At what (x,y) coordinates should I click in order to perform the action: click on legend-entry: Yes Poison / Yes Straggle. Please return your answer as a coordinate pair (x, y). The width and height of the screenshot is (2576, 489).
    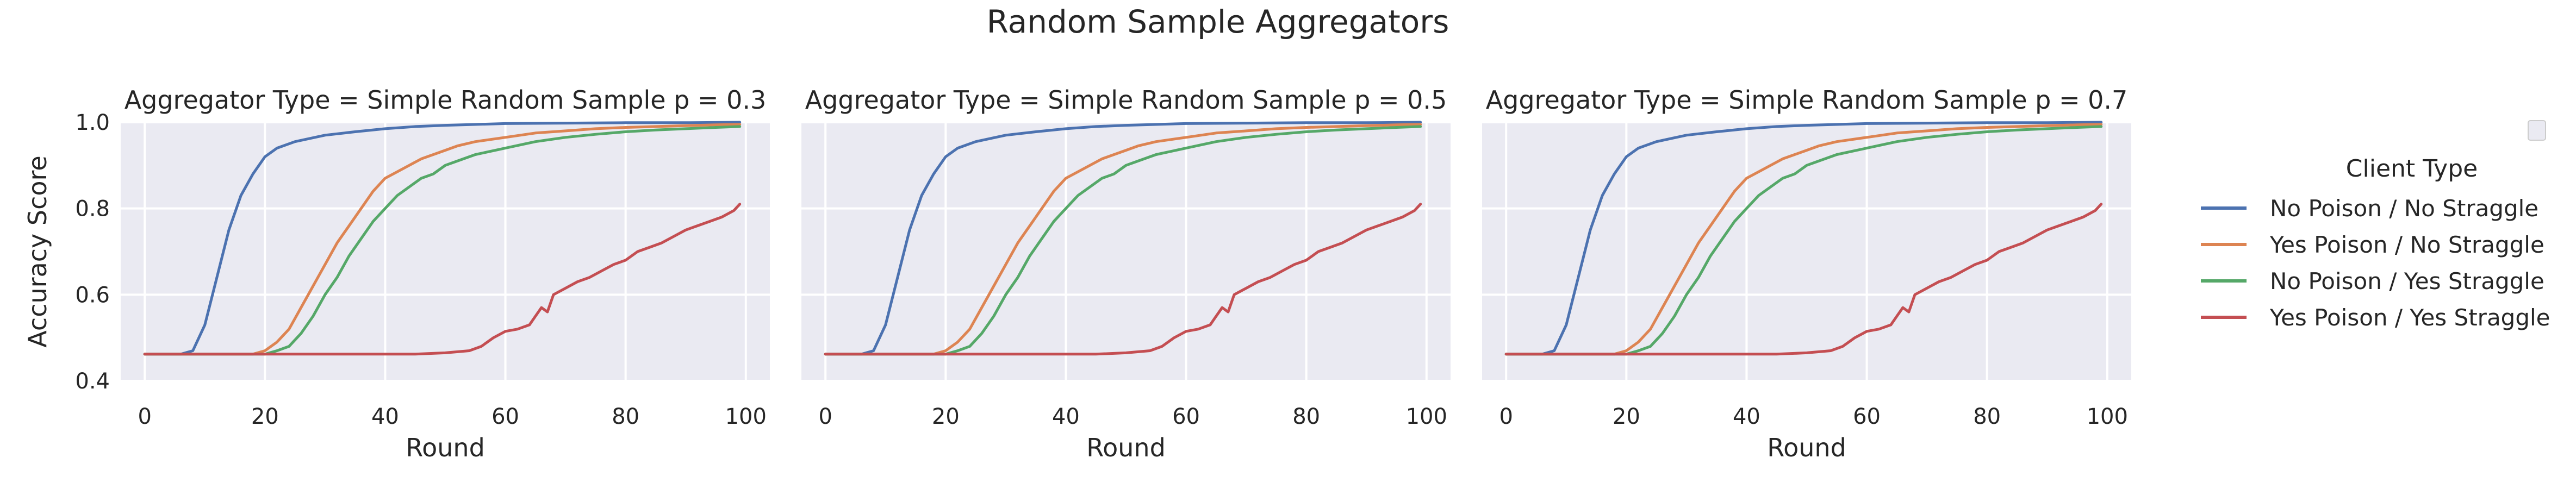
    Looking at the image, I should click on (2375, 317).